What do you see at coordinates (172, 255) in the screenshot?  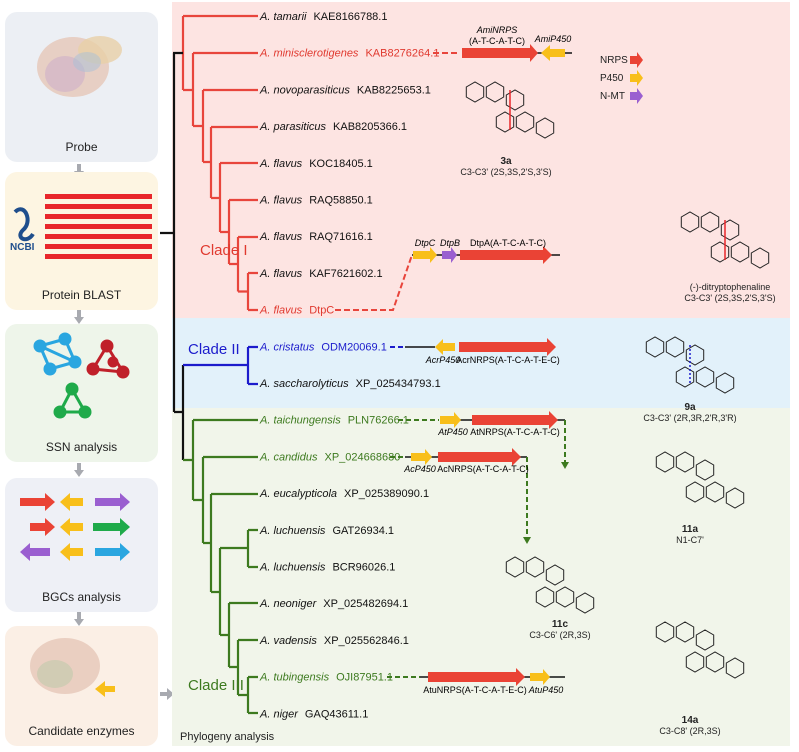 I see `root-branches` at bounding box center [172, 255].